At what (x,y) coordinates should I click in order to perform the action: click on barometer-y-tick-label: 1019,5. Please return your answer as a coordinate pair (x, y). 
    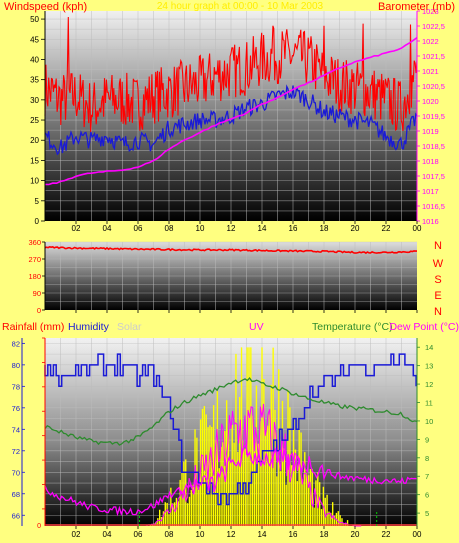
    Looking at the image, I should click on (433, 116).